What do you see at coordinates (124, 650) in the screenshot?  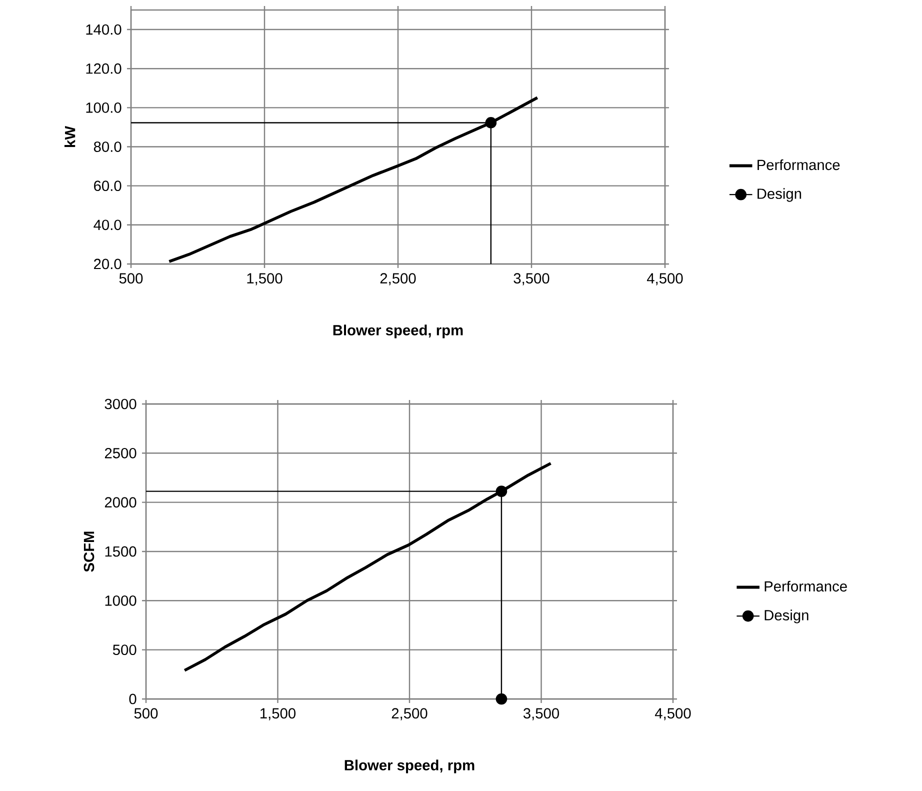 I see `y-tick-label: 500` at bounding box center [124, 650].